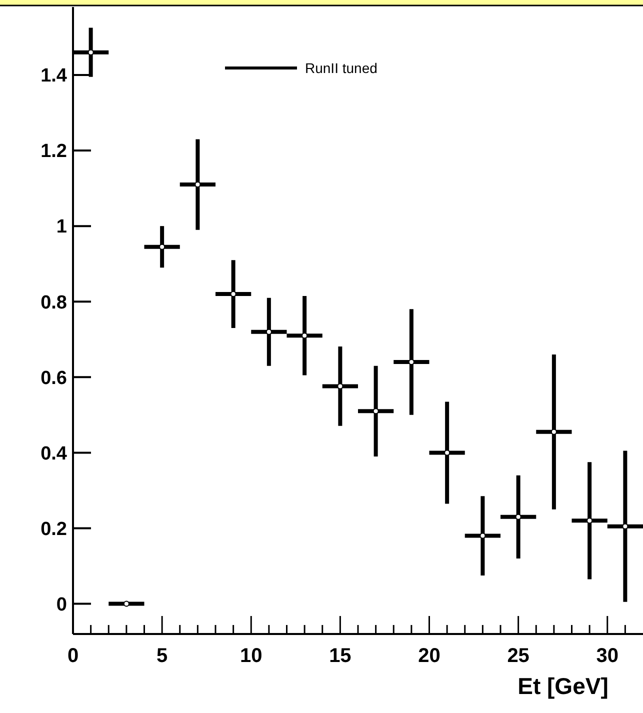 The width and height of the screenshot is (643, 713). What do you see at coordinates (341, 68) in the screenshot?
I see `text: RunII tuned` at bounding box center [341, 68].